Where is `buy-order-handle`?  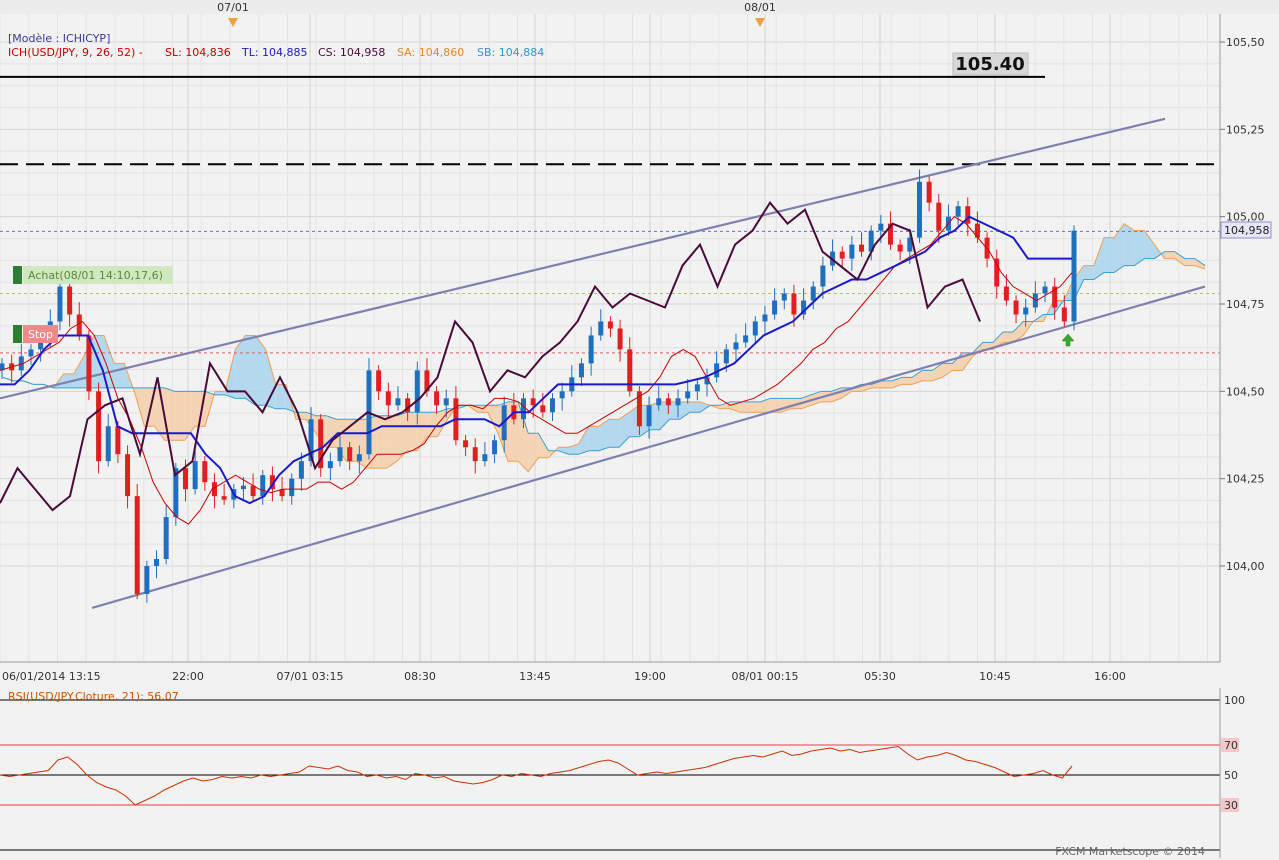 buy-order-handle is located at coordinates (17, 275).